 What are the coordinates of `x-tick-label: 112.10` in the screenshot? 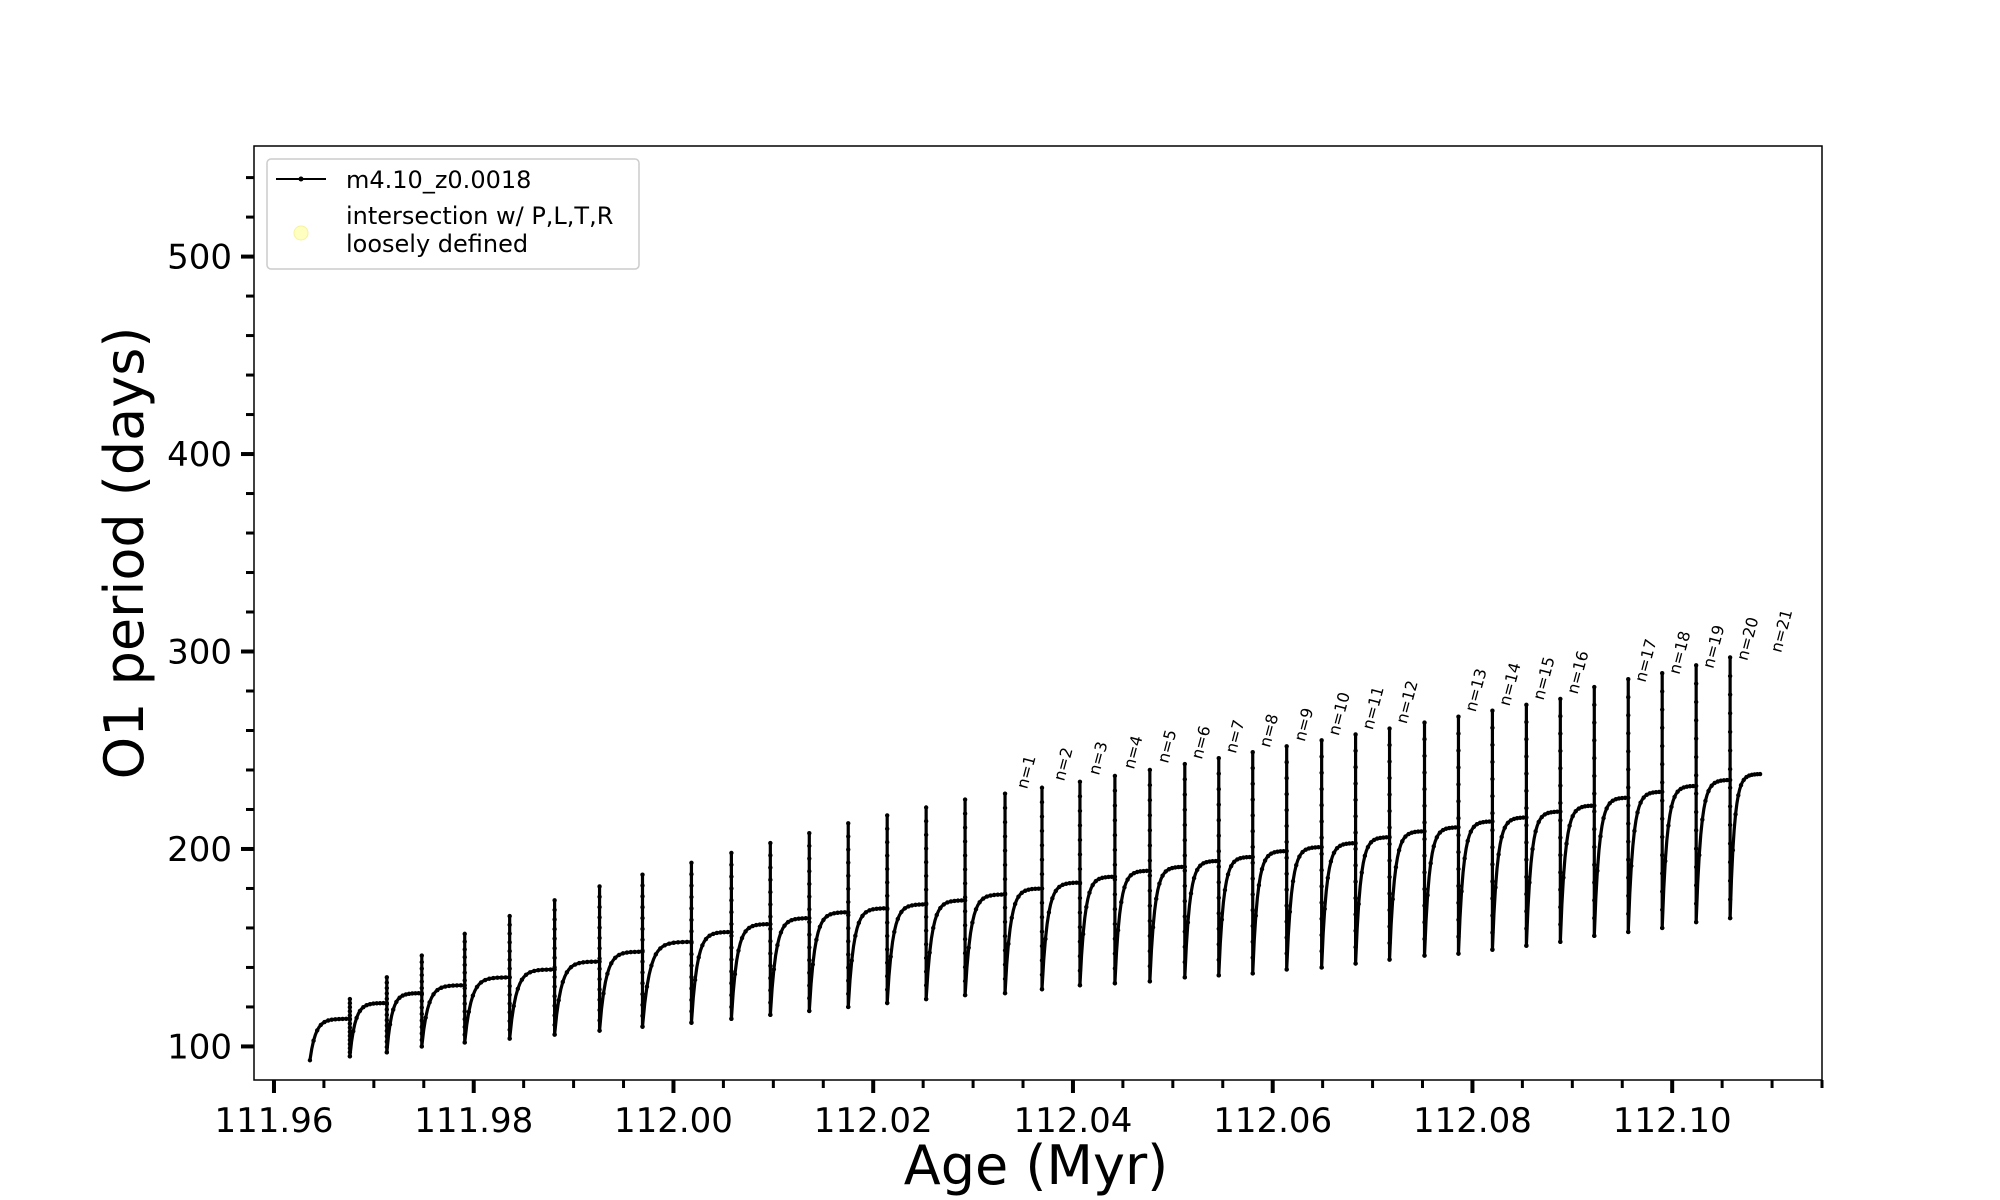 It's located at (1672, 1121).